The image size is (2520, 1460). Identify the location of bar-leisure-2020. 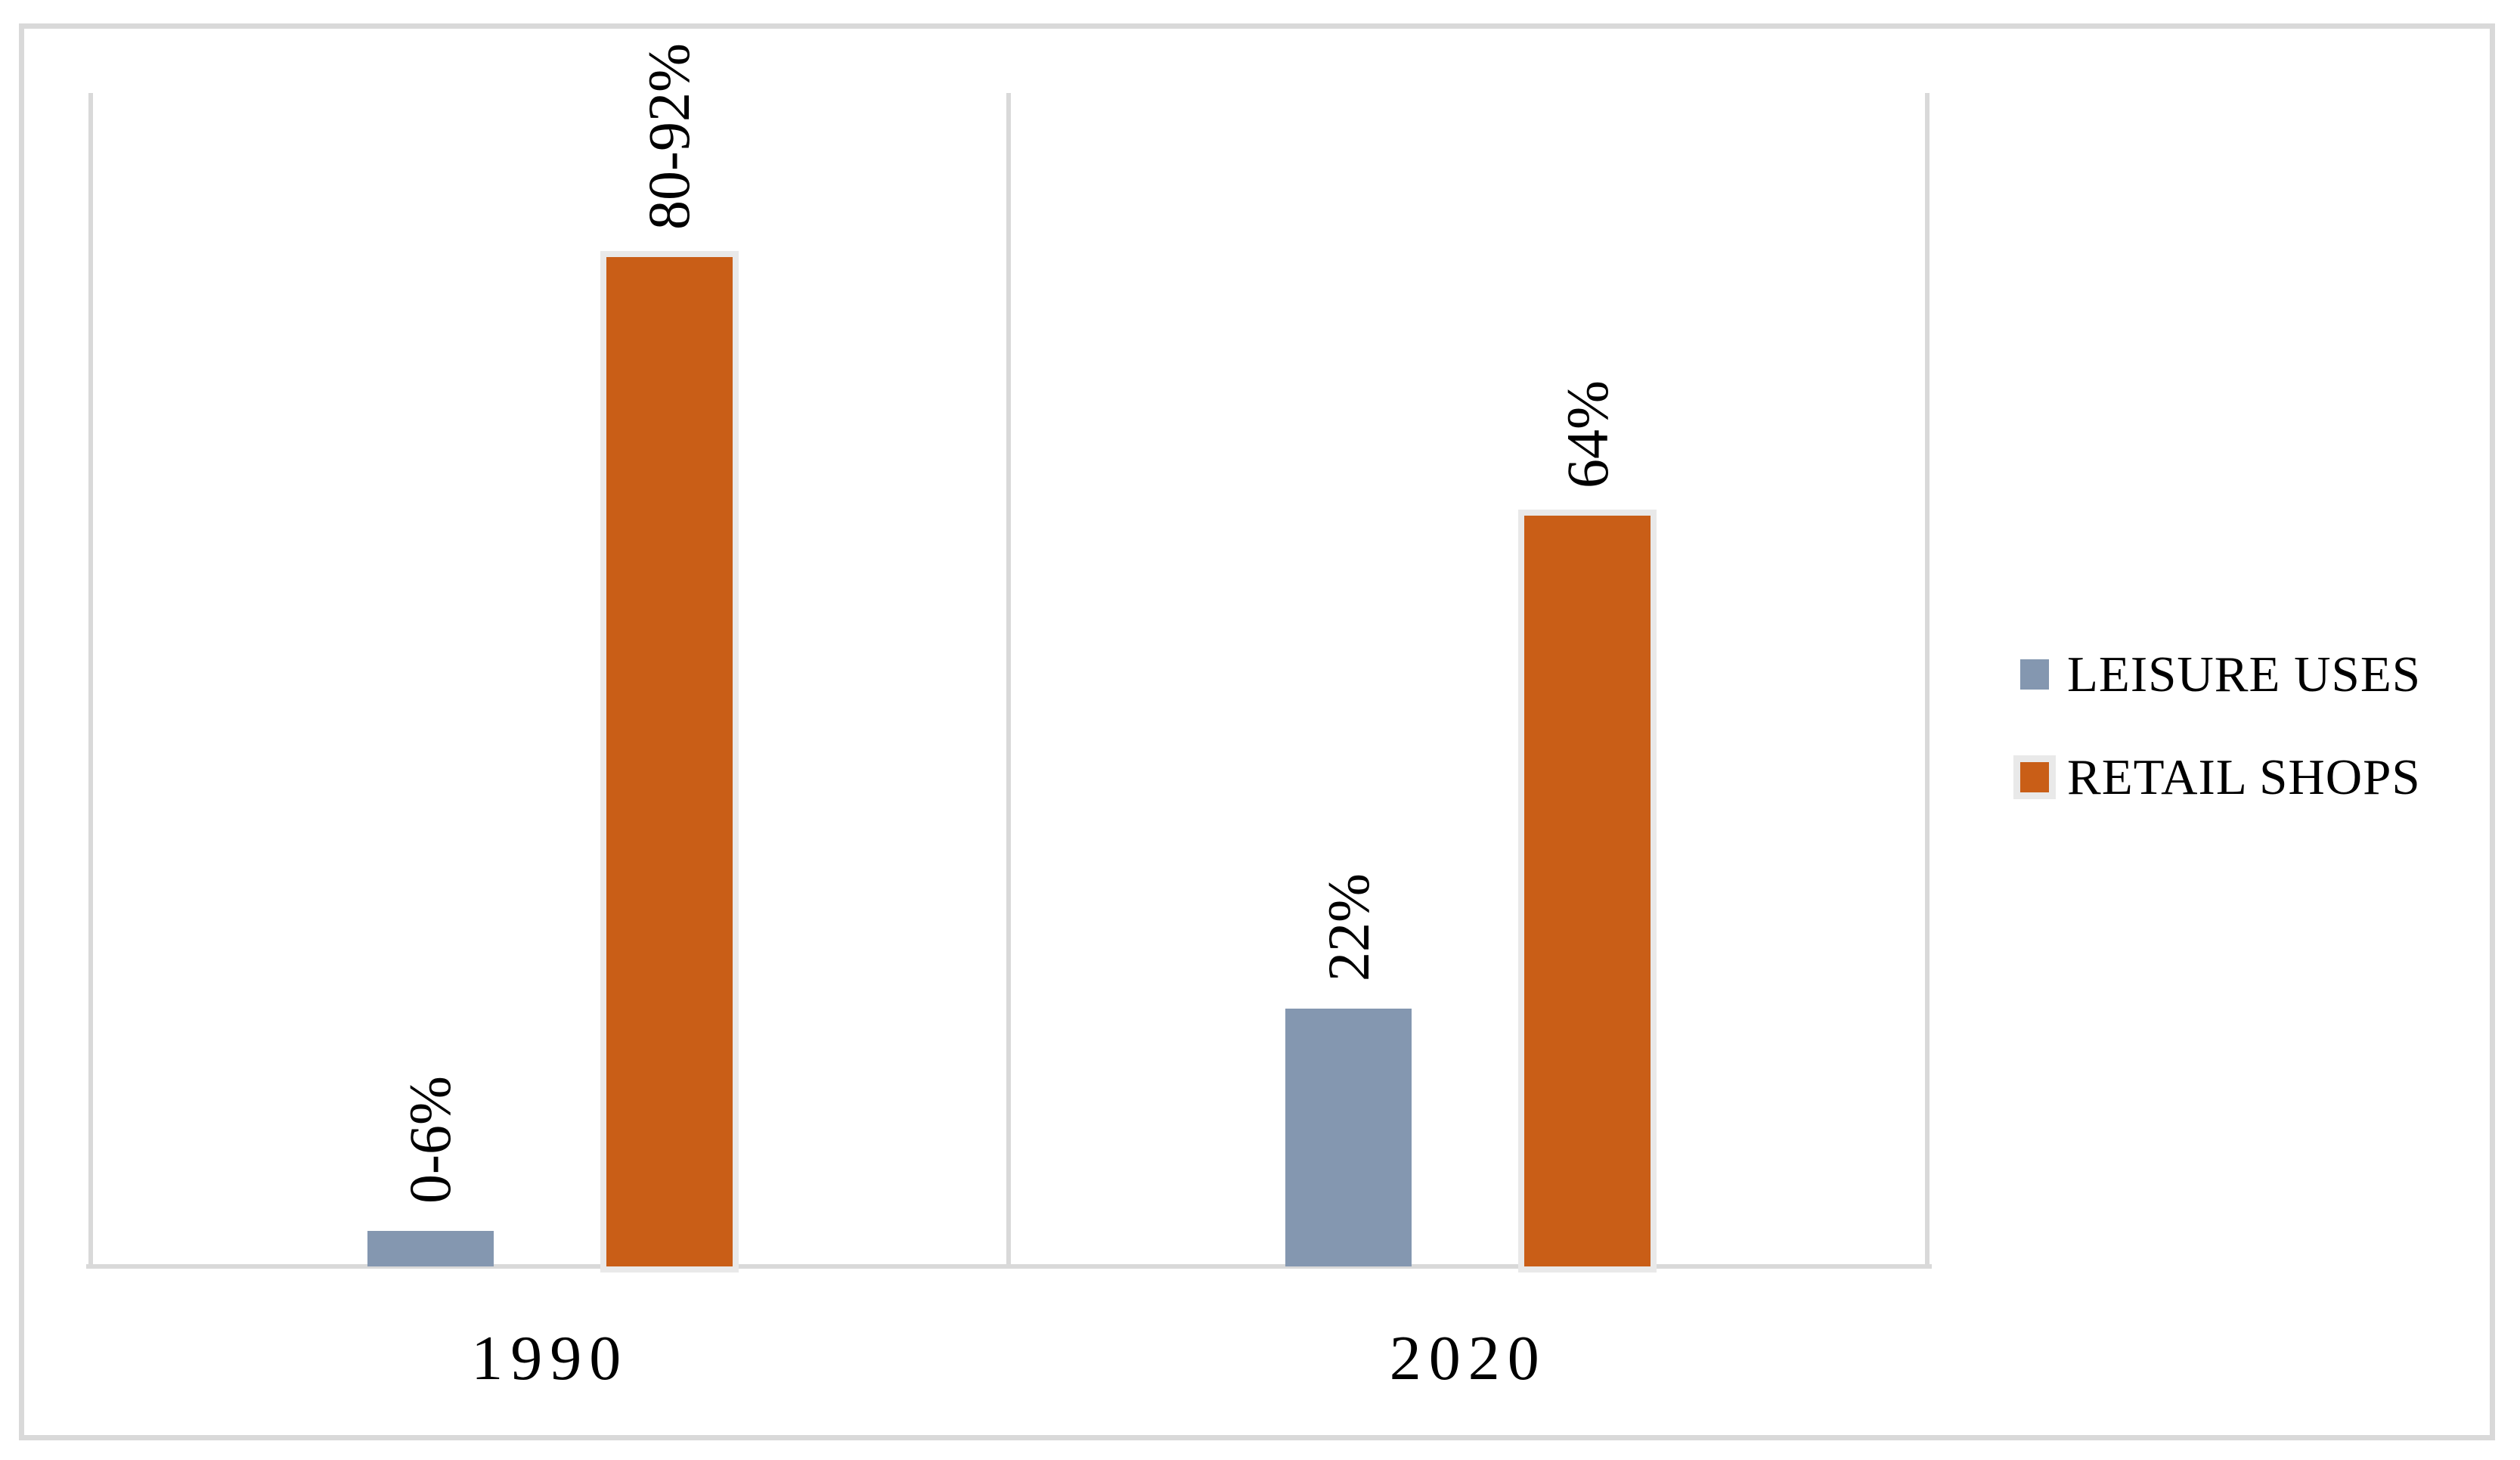
(1348, 1137).